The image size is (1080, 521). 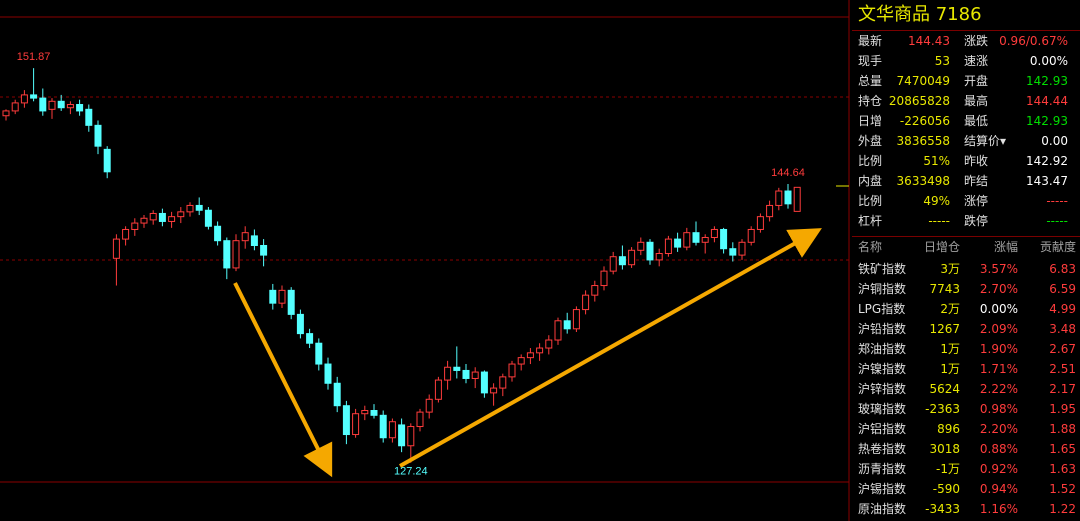 What do you see at coordinates (870, 81) in the screenshot?
I see `quote-label: 总量` at bounding box center [870, 81].